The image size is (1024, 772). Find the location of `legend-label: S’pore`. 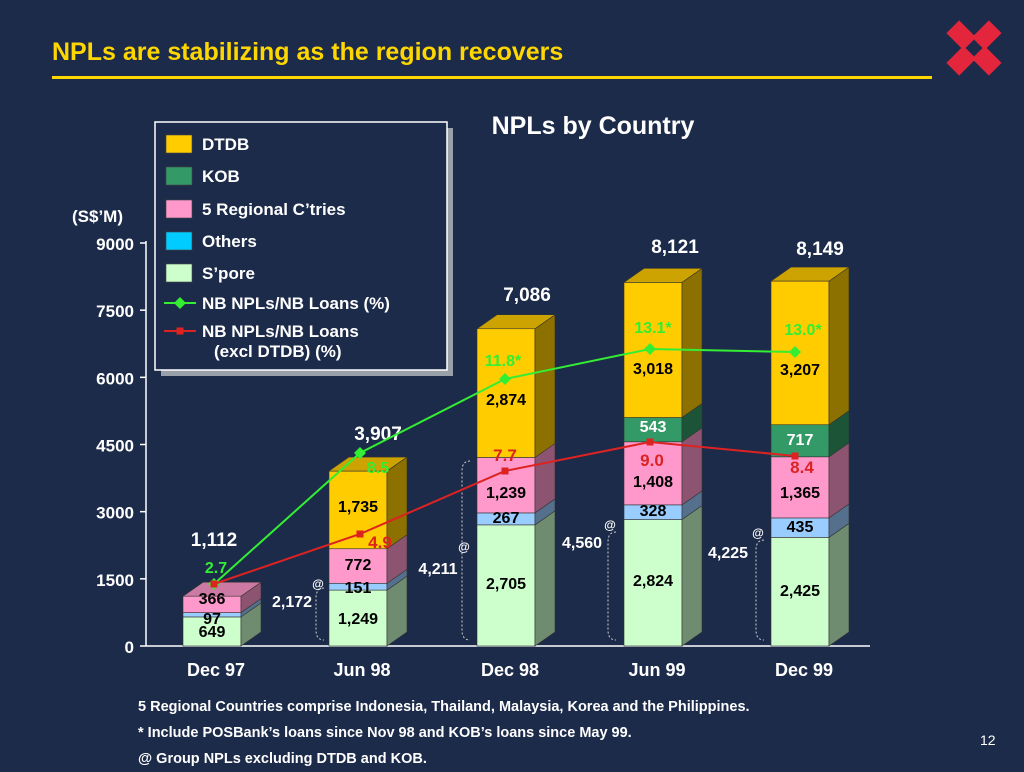

legend-label: S’pore is located at coordinates (228, 273).